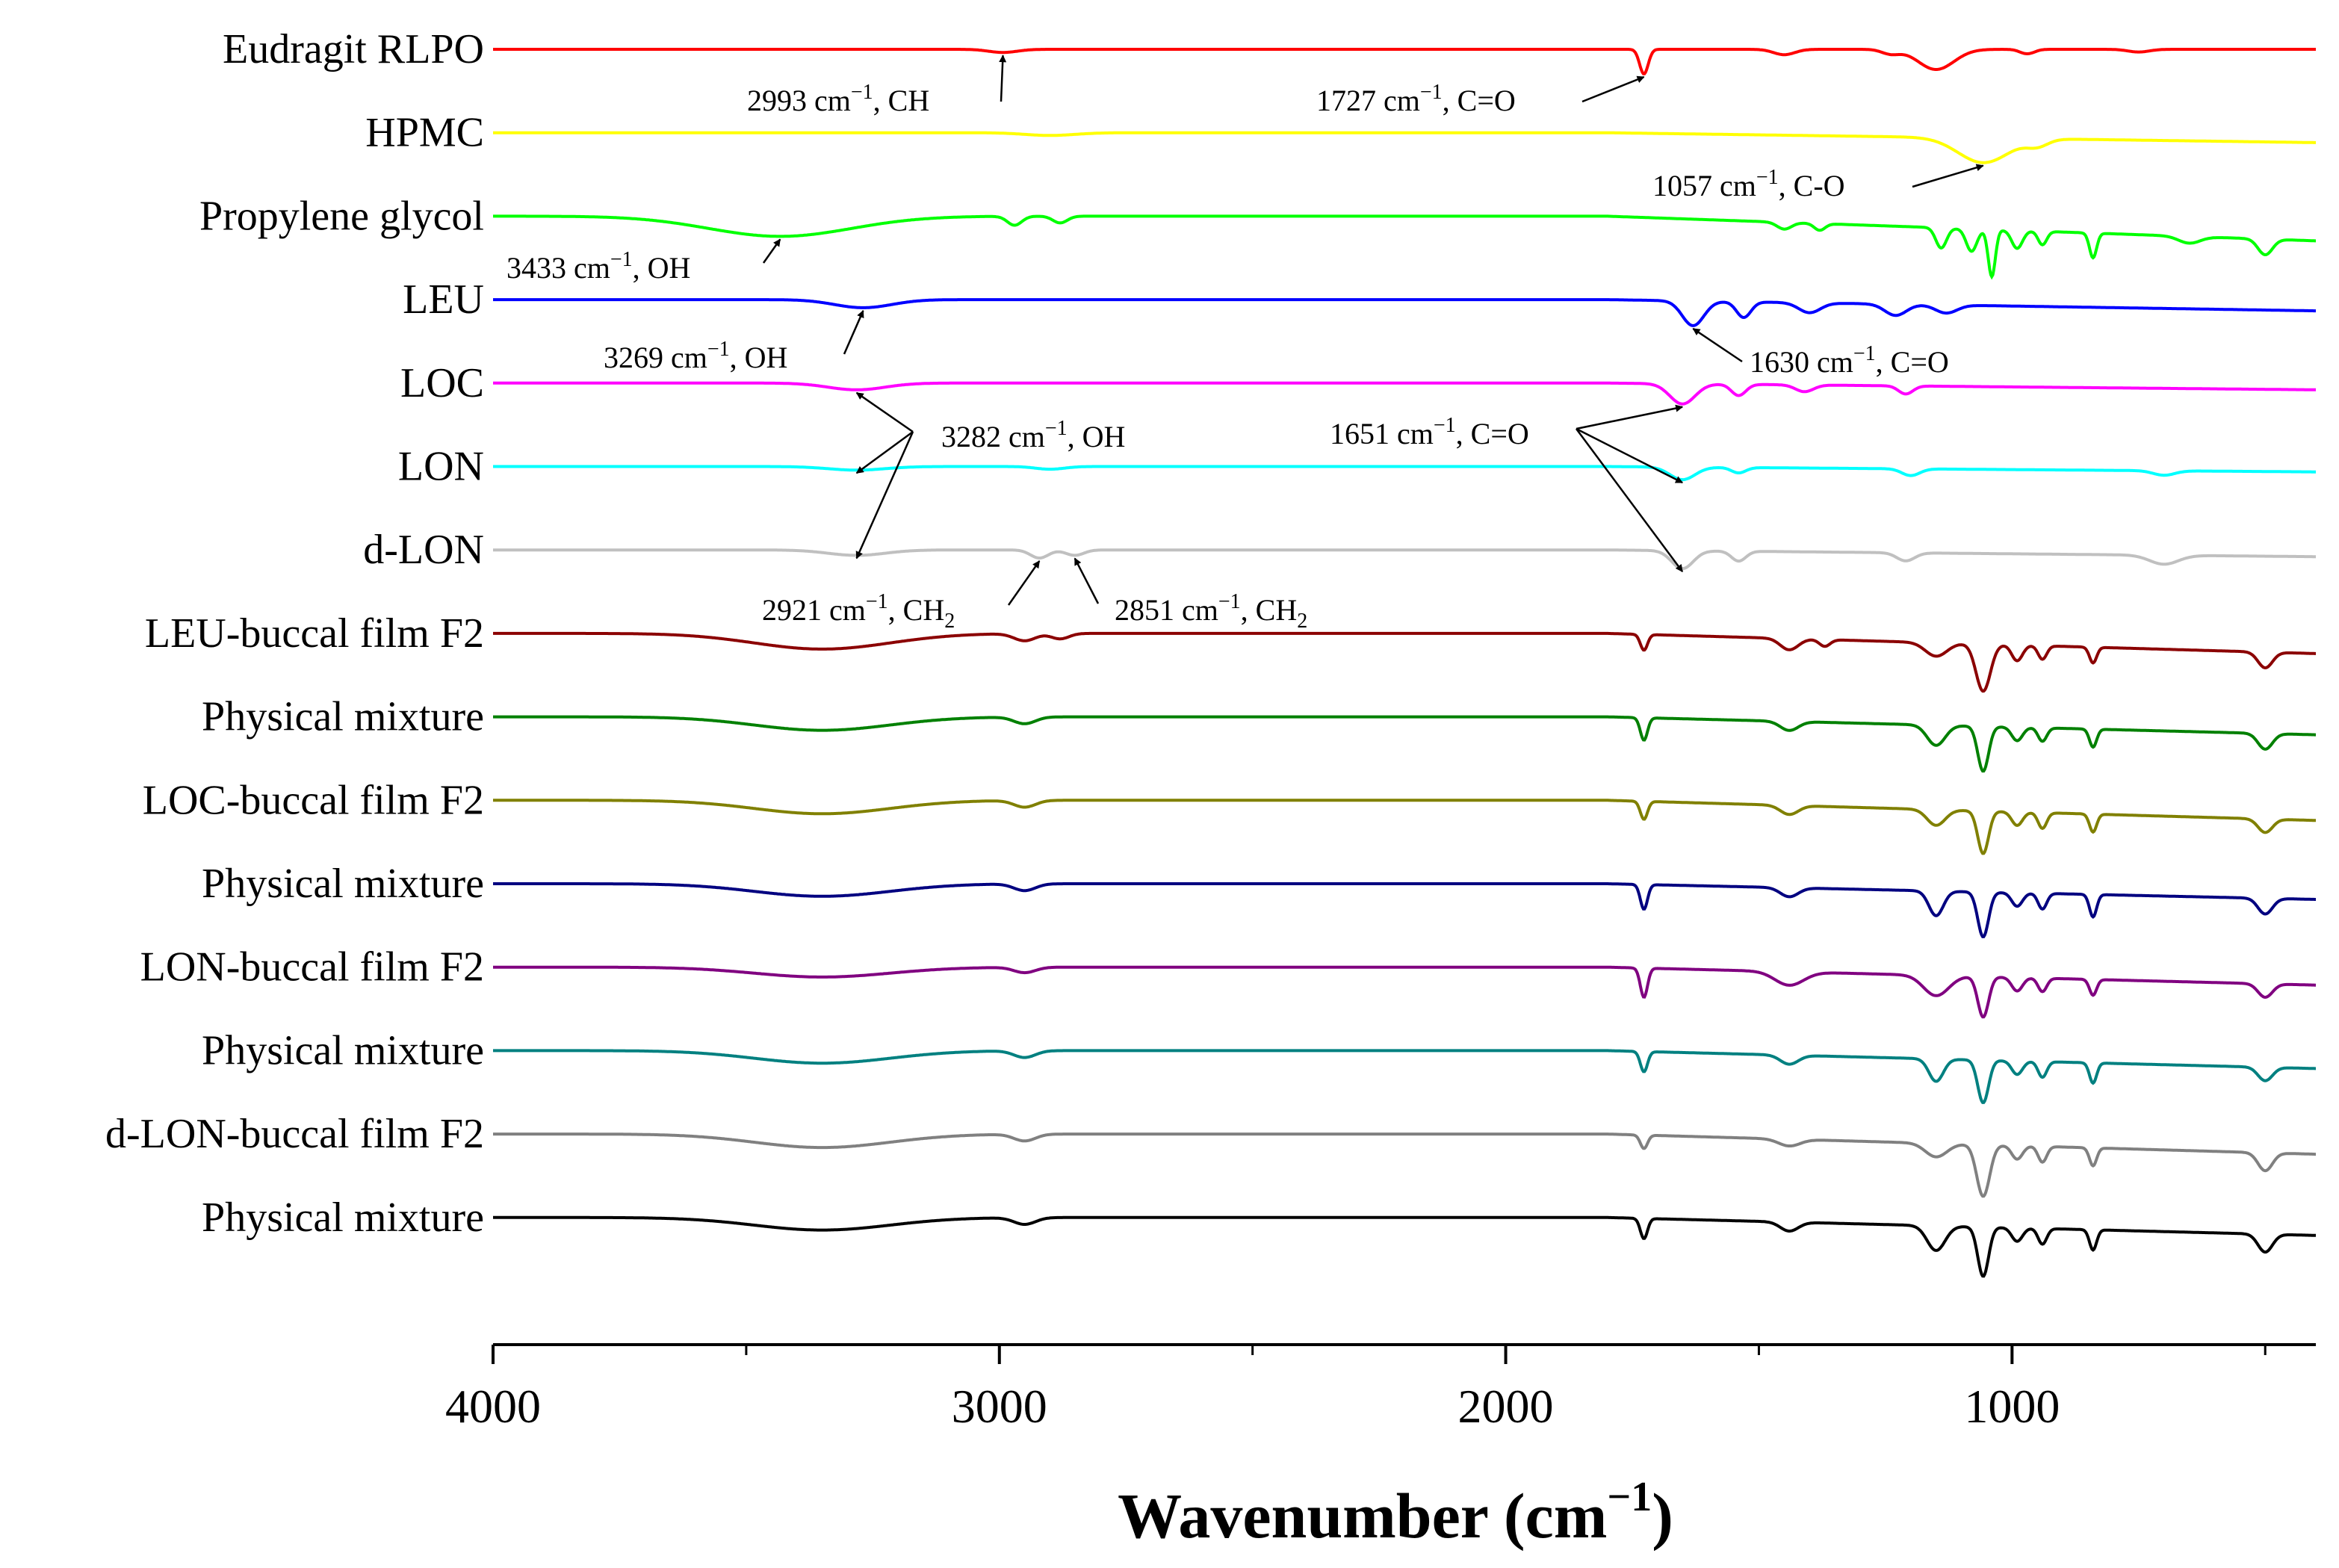 This screenshot has width=2339, height=1568. What do you see at coordinates (1629, 1497) in the screenshot?
I see `x-axis-title-superscript: −1` at bounding box center [1629, 1497].